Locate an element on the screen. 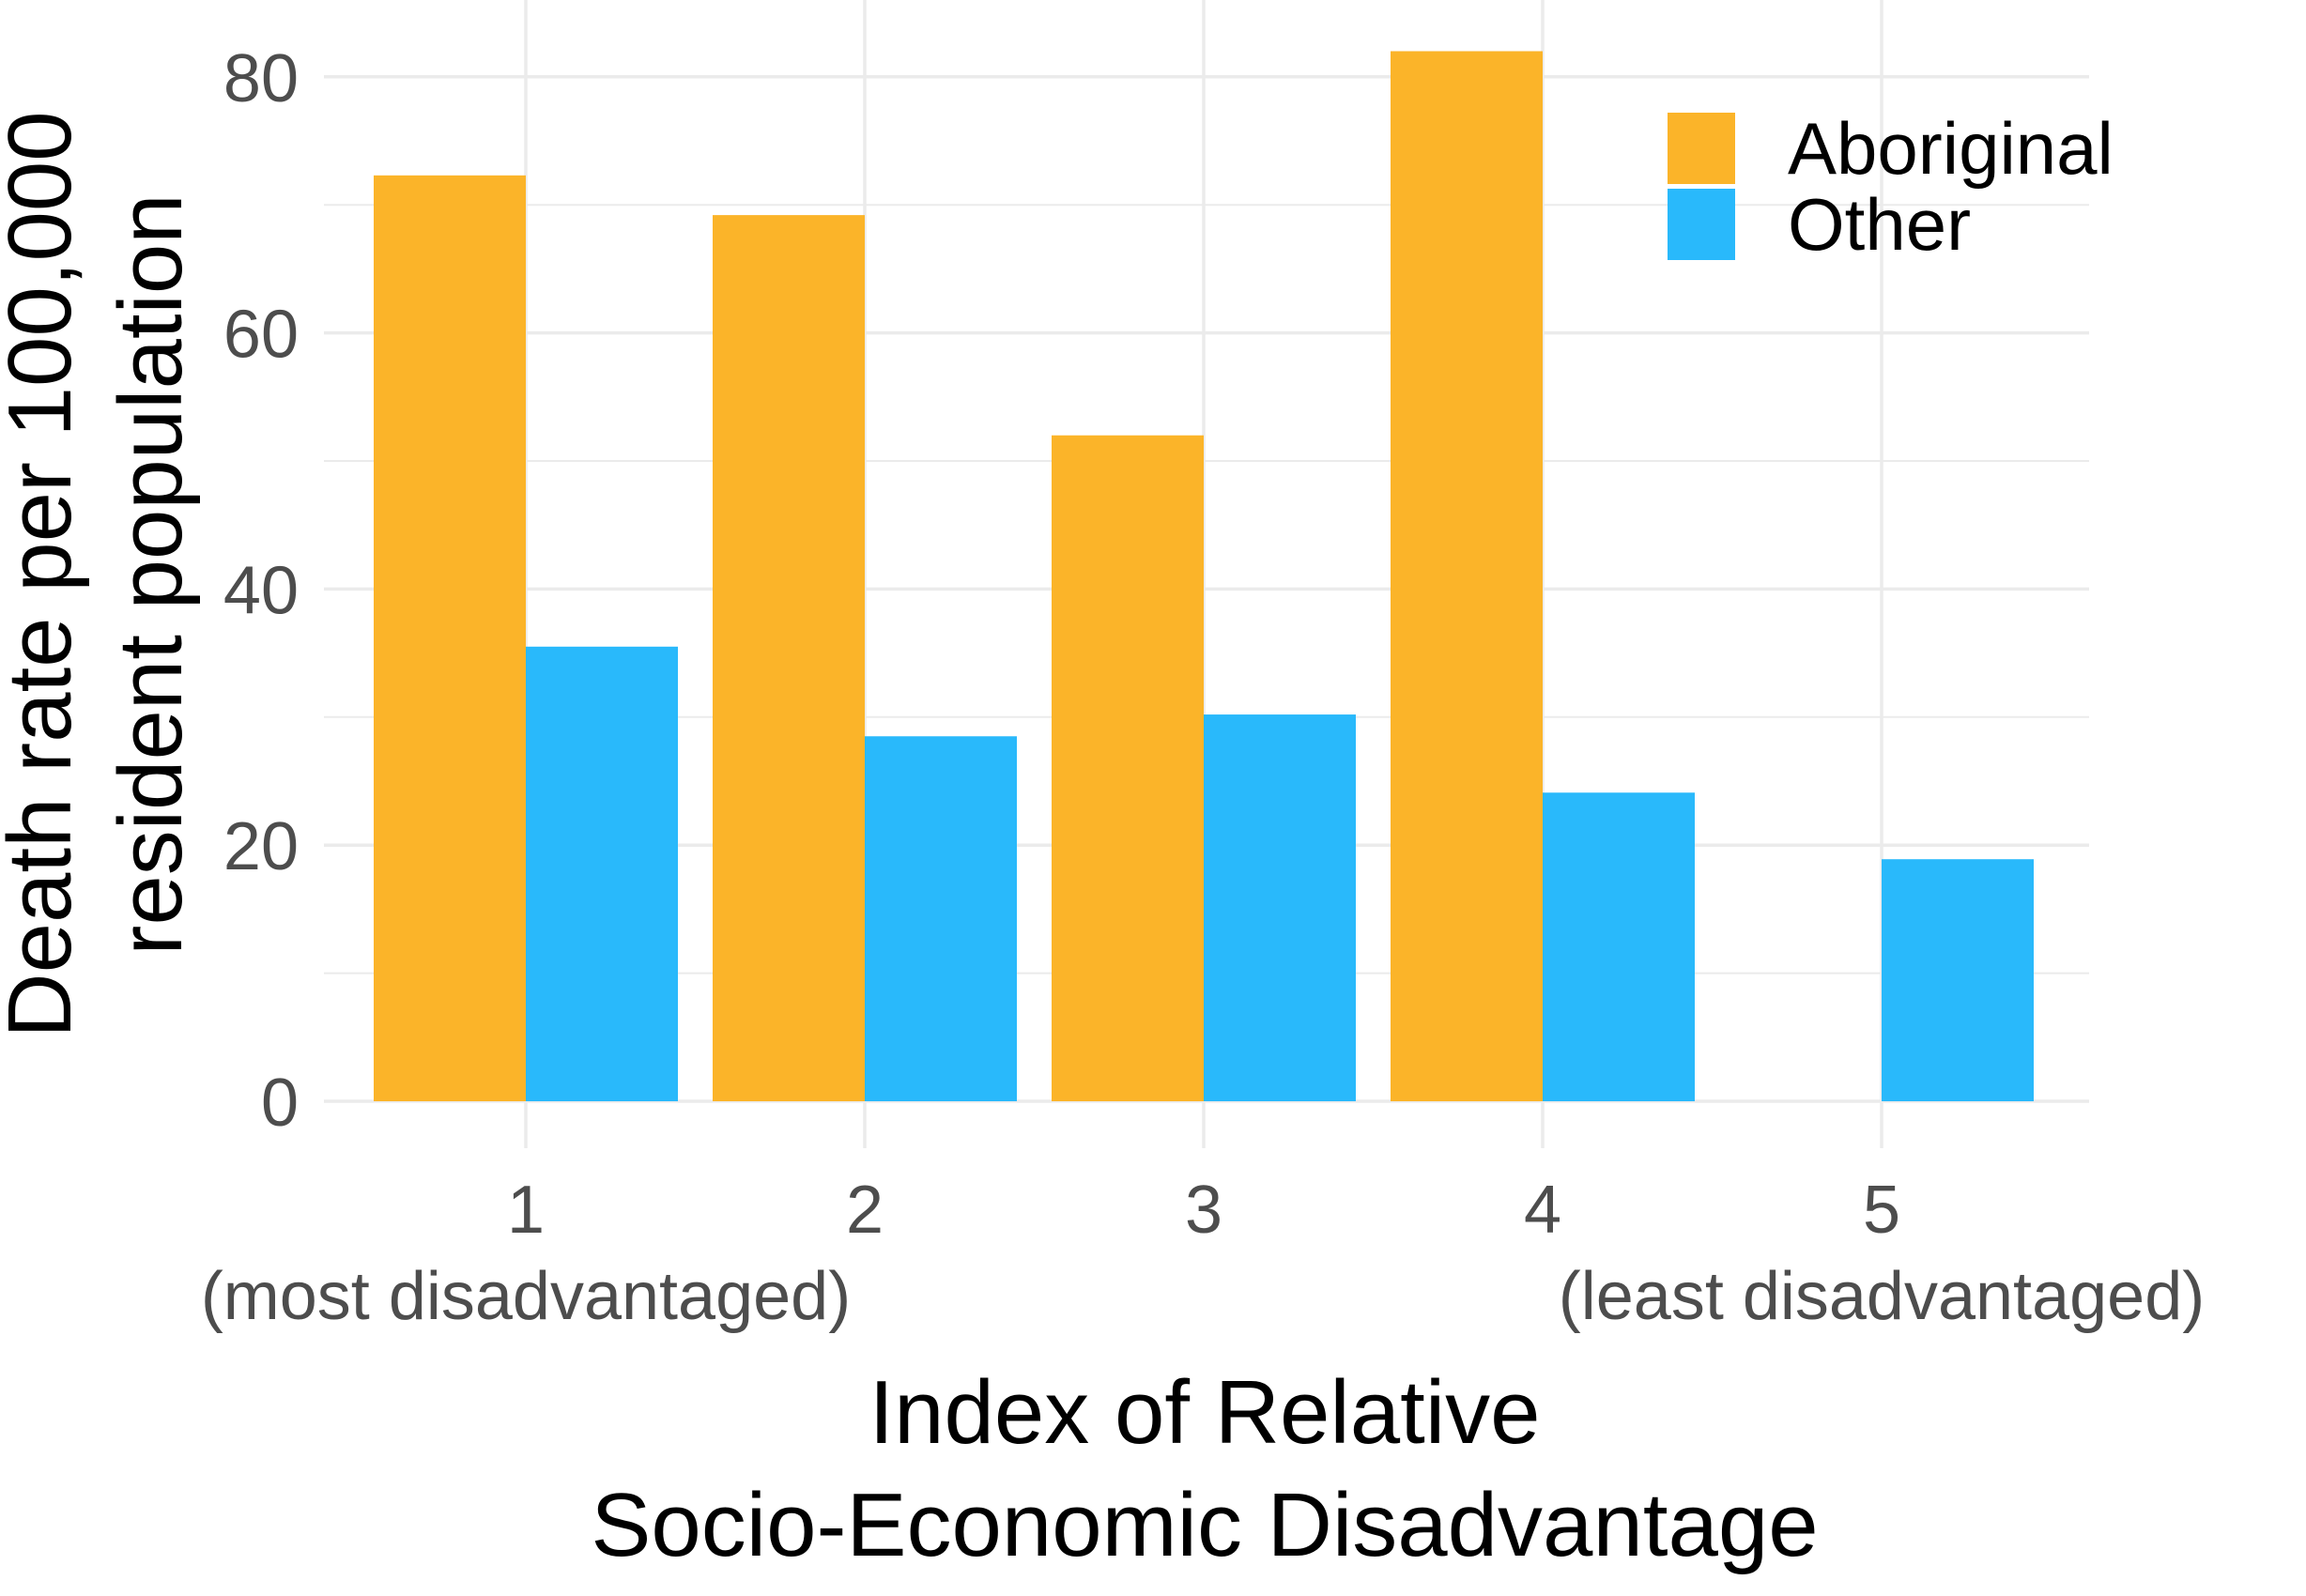 Image resolution: width=2306 pixels, height=1596 pixels. y-axis-title-line-2: resident population is located at coordinates (150, 574).